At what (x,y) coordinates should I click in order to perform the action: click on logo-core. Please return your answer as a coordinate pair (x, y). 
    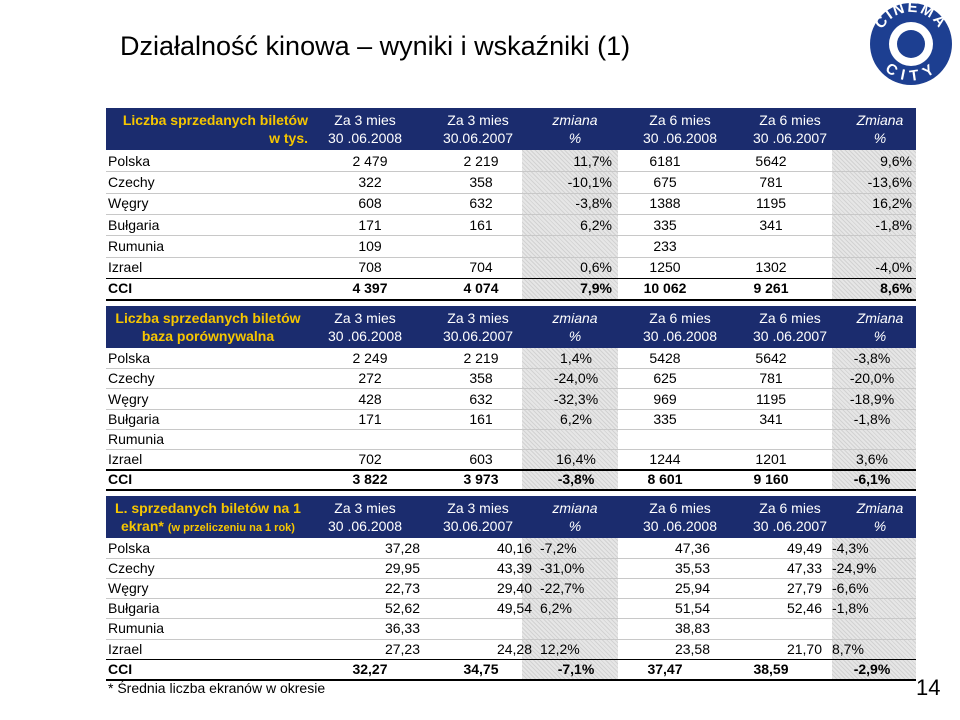
    Looking at the image, I should click on (911, 44).